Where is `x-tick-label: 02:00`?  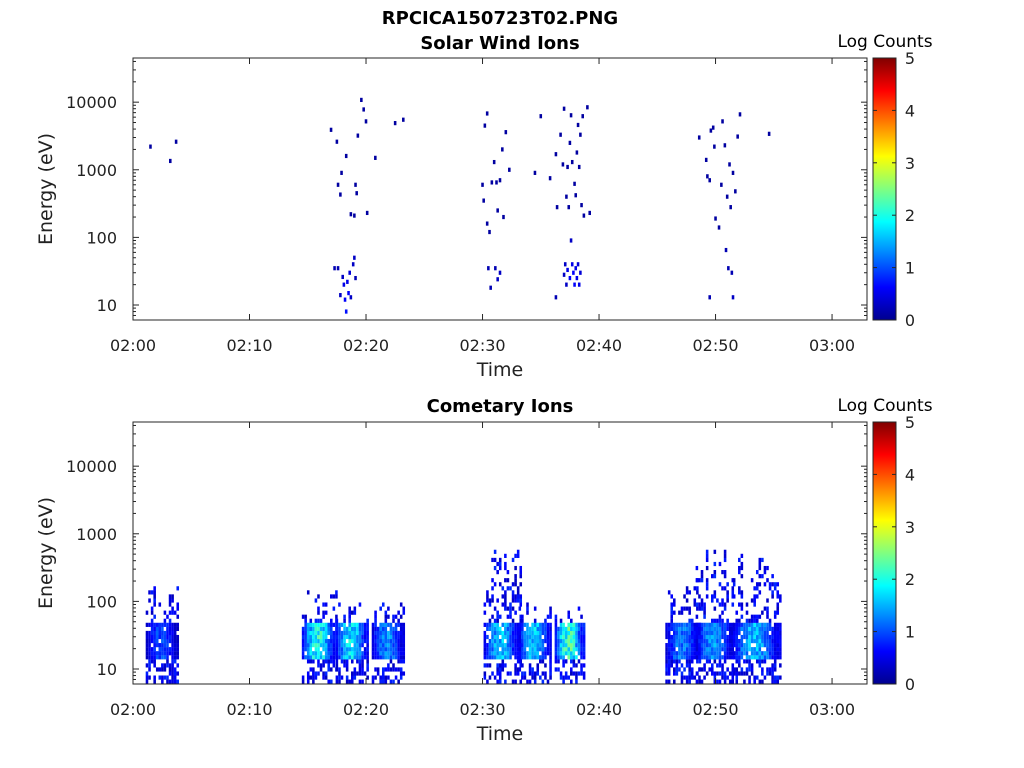
x-tick-label: 02:00 is located at coordinates (133, 345).